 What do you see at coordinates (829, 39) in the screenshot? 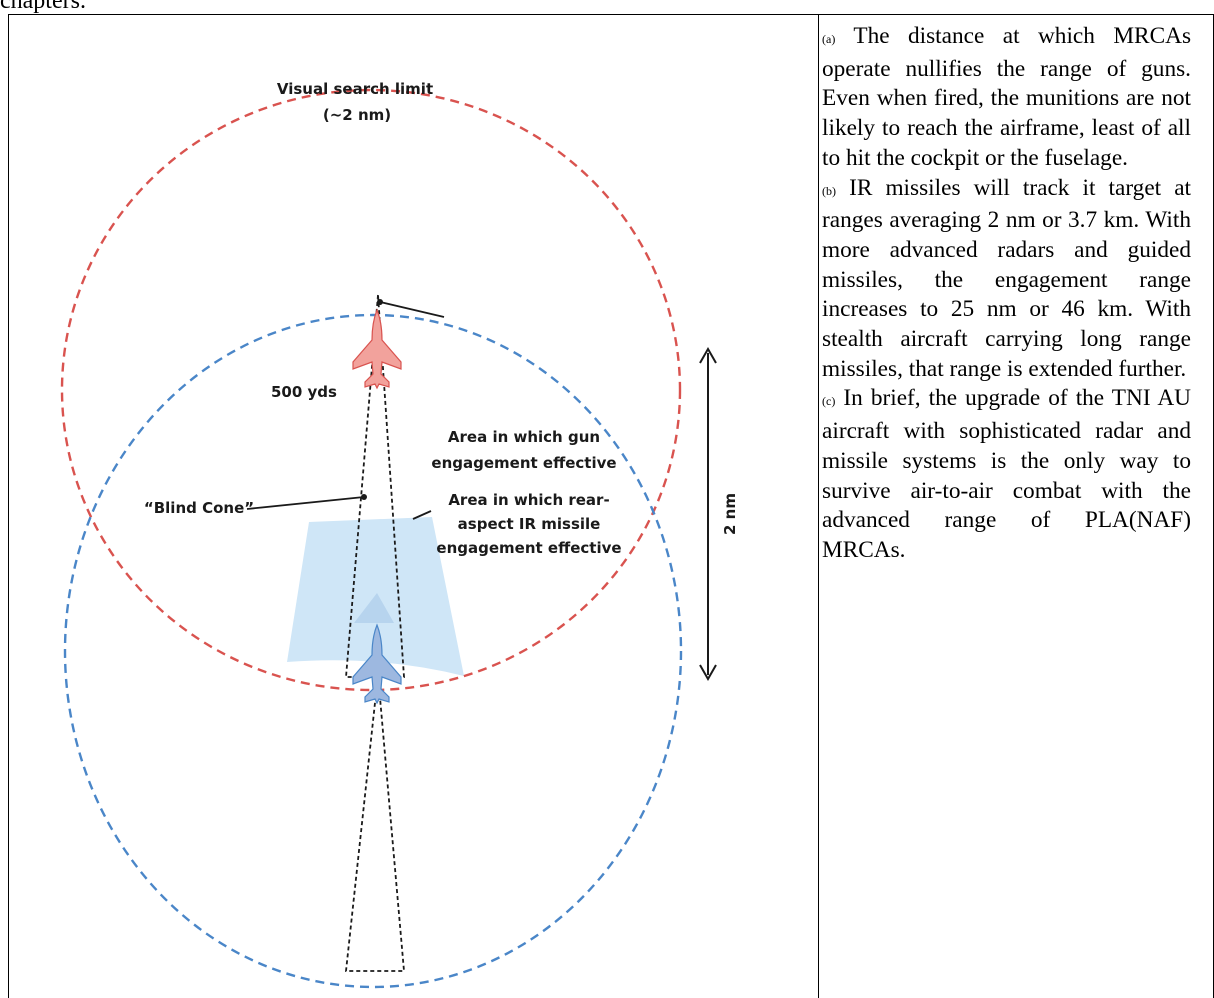
I see `paragraph-marker: (a)` at bounding box center [829, 39].